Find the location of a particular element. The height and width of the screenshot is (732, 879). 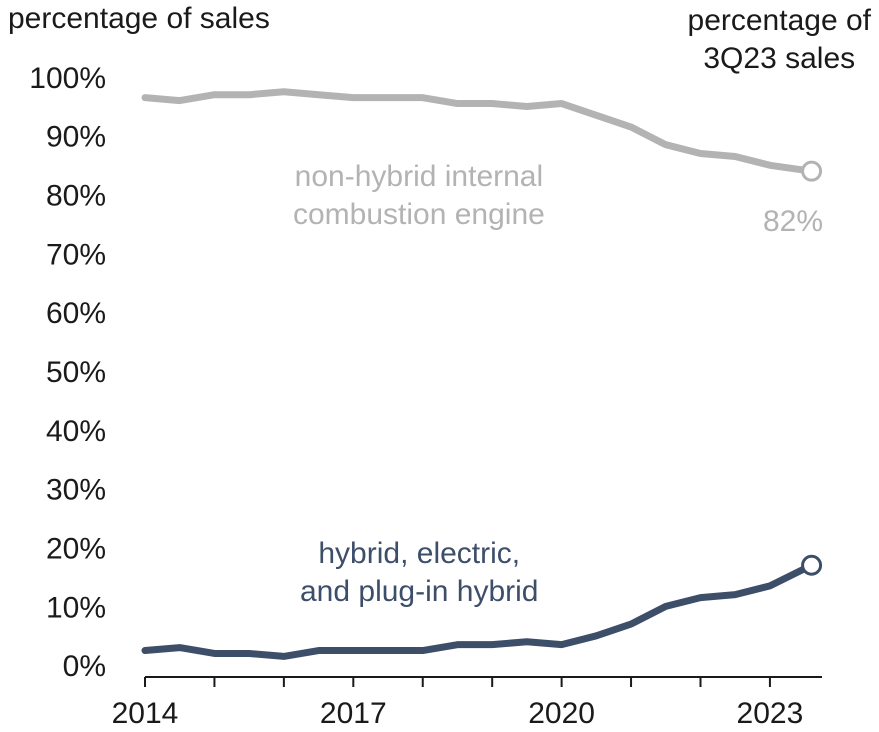

y-tick-label: 60% is located at coordinates (76, 313).